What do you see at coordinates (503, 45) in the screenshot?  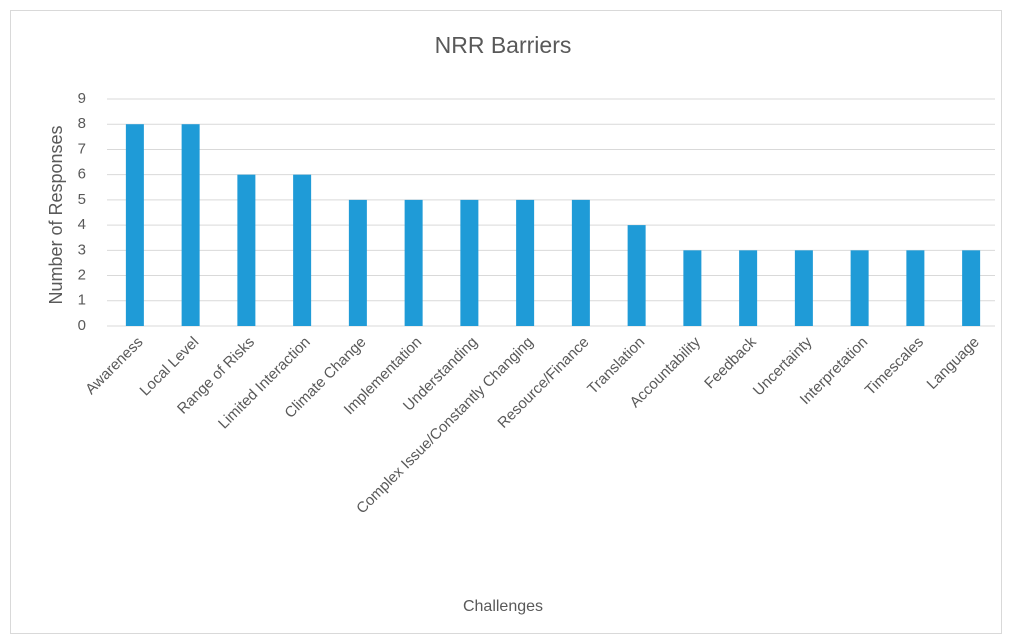 I see `chart-title: NRR Barriers` at bounding box center [503, 45].